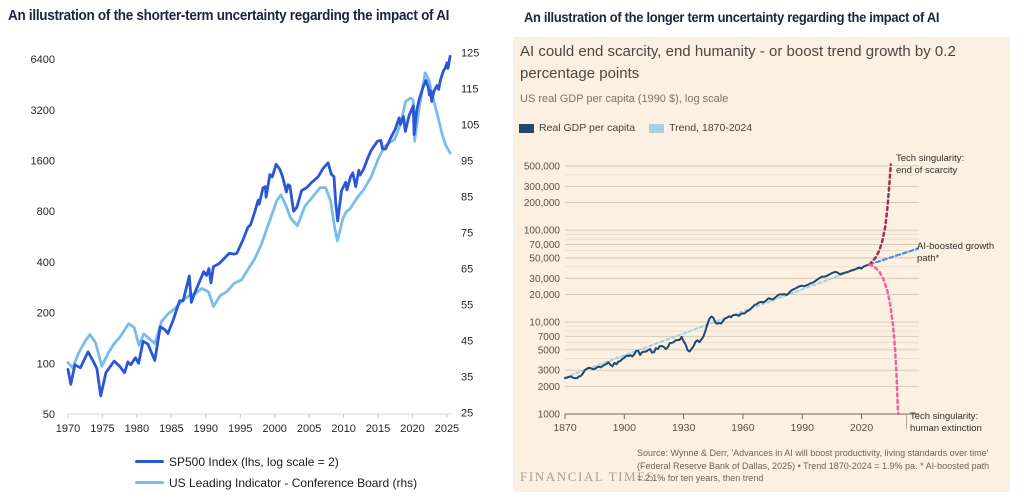  What do you see at coordinates (549, 350) in the screenshot?
I see `svg-text: 5000` at bounding box center [549, 350].